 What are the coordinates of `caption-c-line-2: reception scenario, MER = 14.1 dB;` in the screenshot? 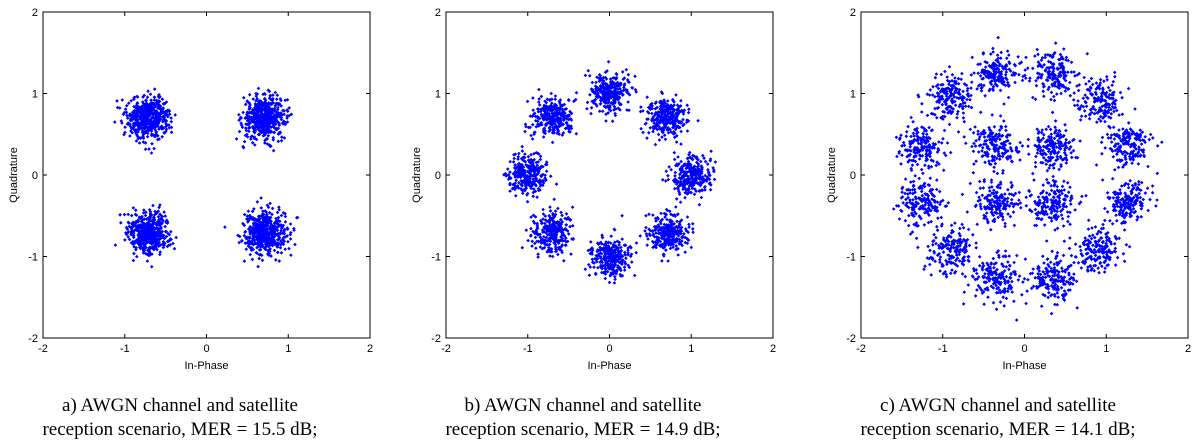 It's located at (998, 429).